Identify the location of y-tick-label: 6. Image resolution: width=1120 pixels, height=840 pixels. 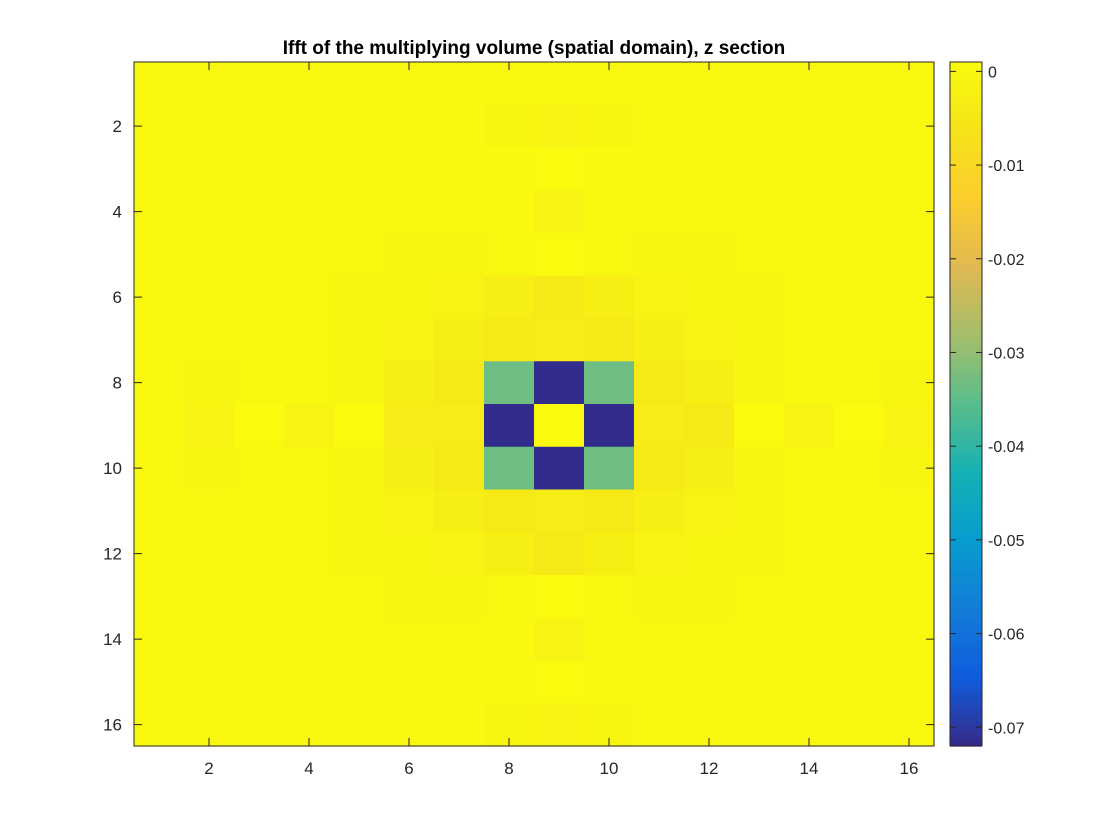
(117, 297).